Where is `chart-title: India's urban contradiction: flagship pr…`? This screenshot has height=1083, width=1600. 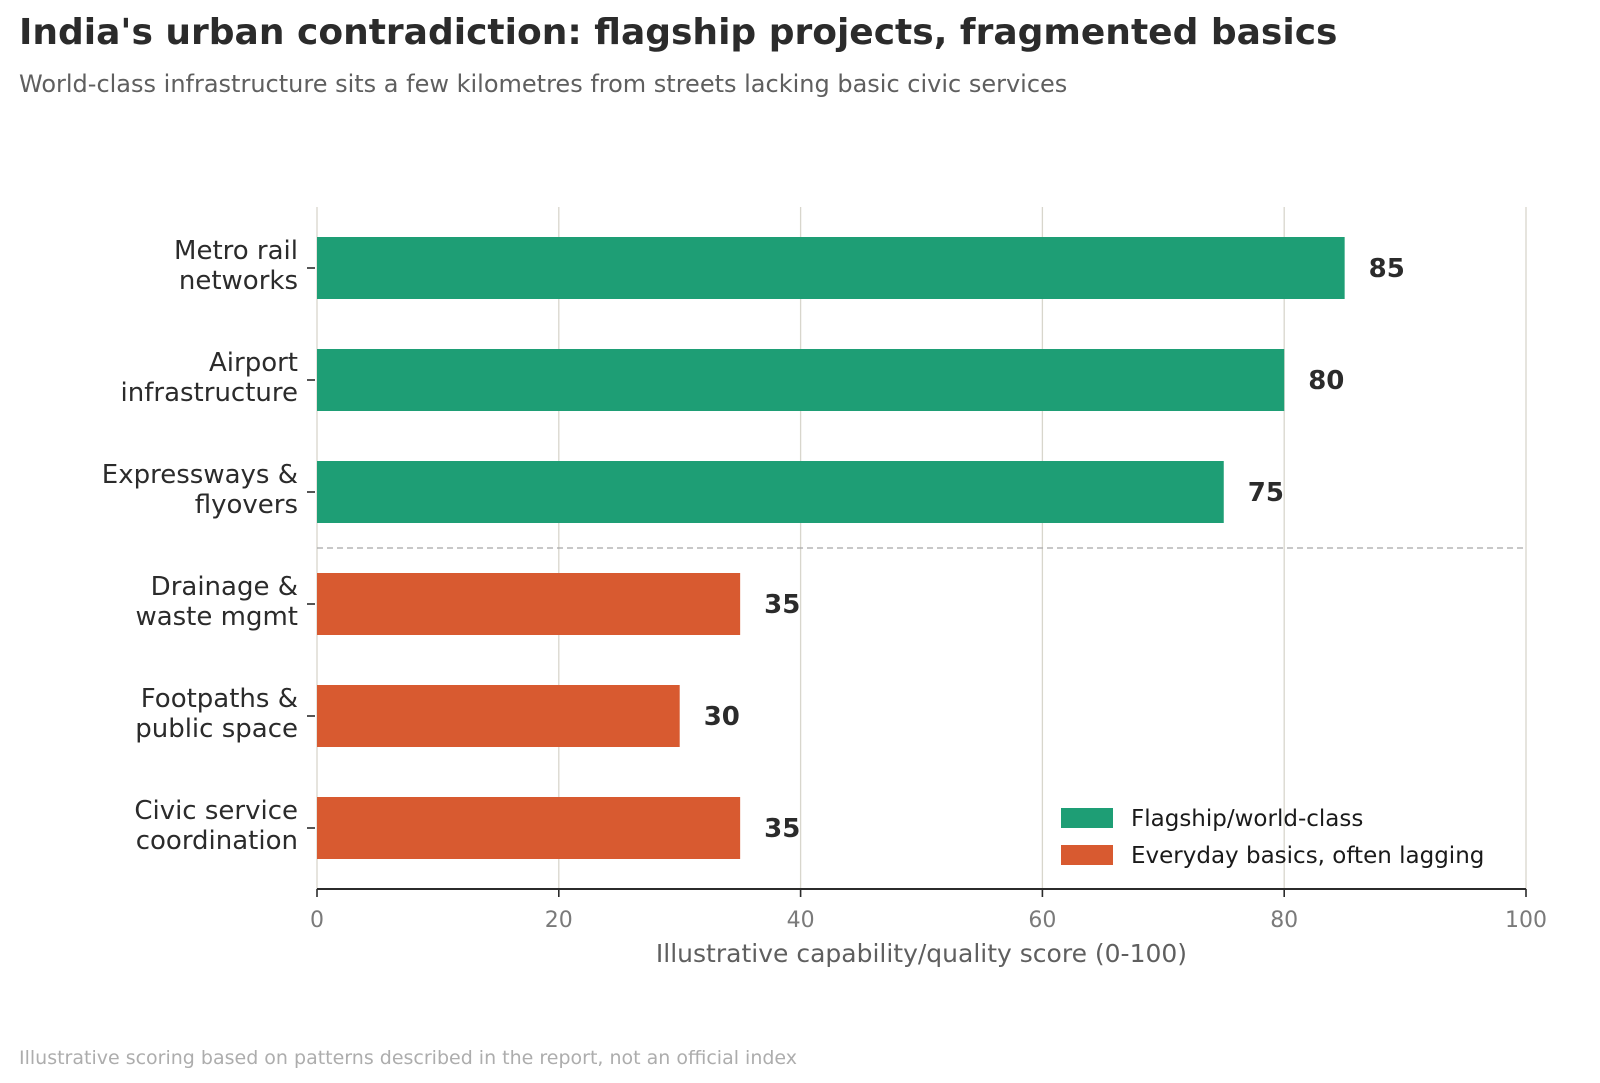
chart-title: India's urban contradiction: flagship pr… is located at coordinates (678, 32).